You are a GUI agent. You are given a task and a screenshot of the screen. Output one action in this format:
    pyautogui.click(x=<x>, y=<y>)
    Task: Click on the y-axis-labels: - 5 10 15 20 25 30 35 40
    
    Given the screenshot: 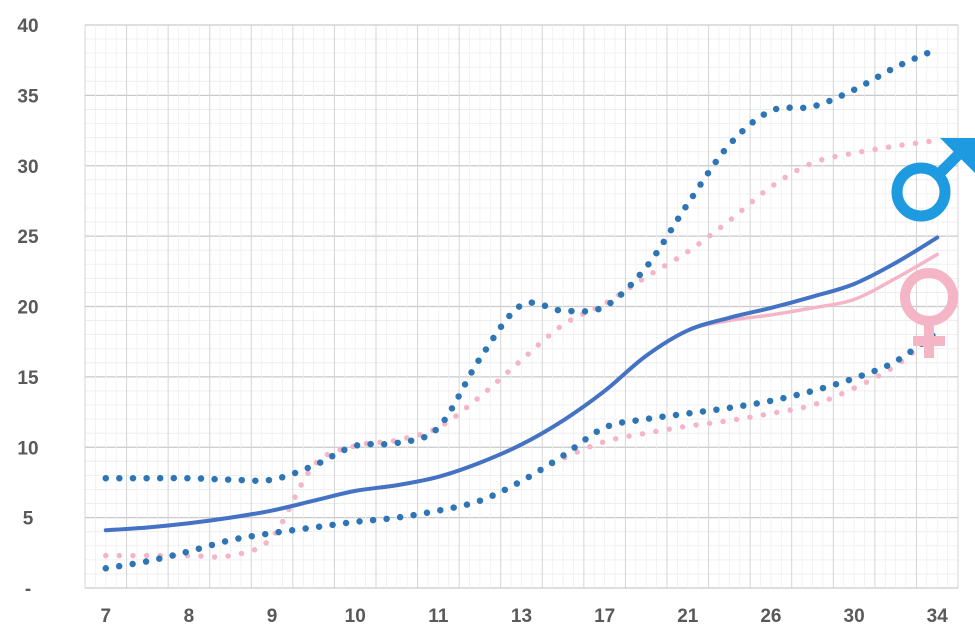 What is the action you would take?
    pyautogui.click(x=28, y=308)
    